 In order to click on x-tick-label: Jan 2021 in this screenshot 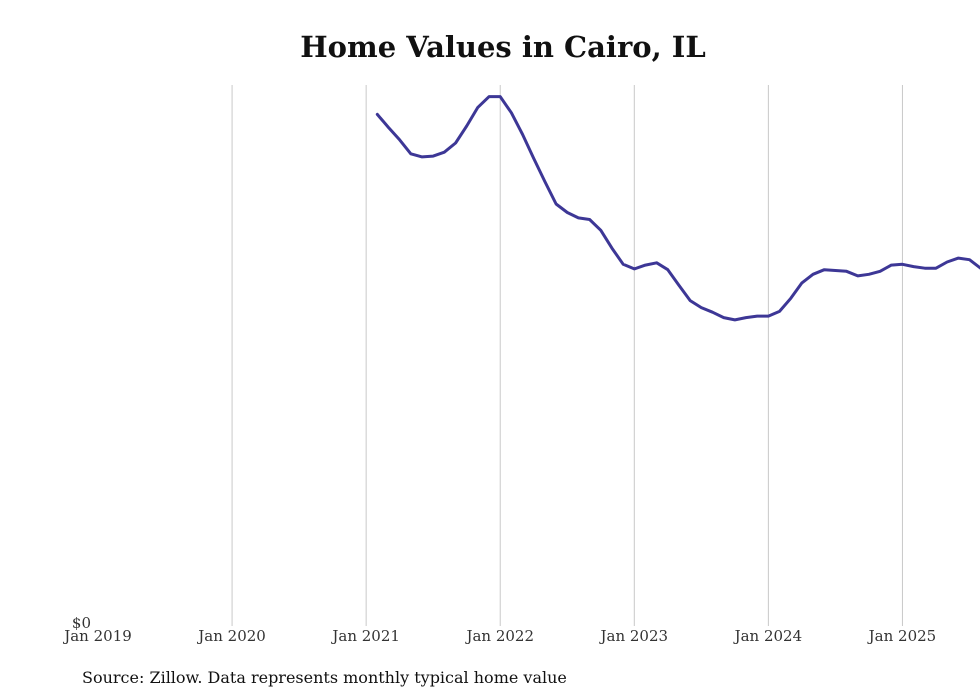, I will do `click(365, 636)`.